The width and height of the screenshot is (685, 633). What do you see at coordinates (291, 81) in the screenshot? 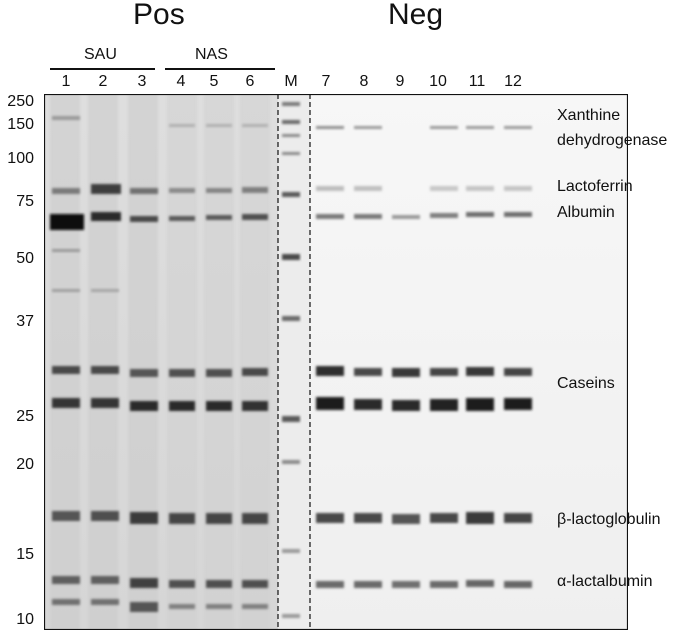
I see `lane-label-marker: M` at bounding box center [291, 81].